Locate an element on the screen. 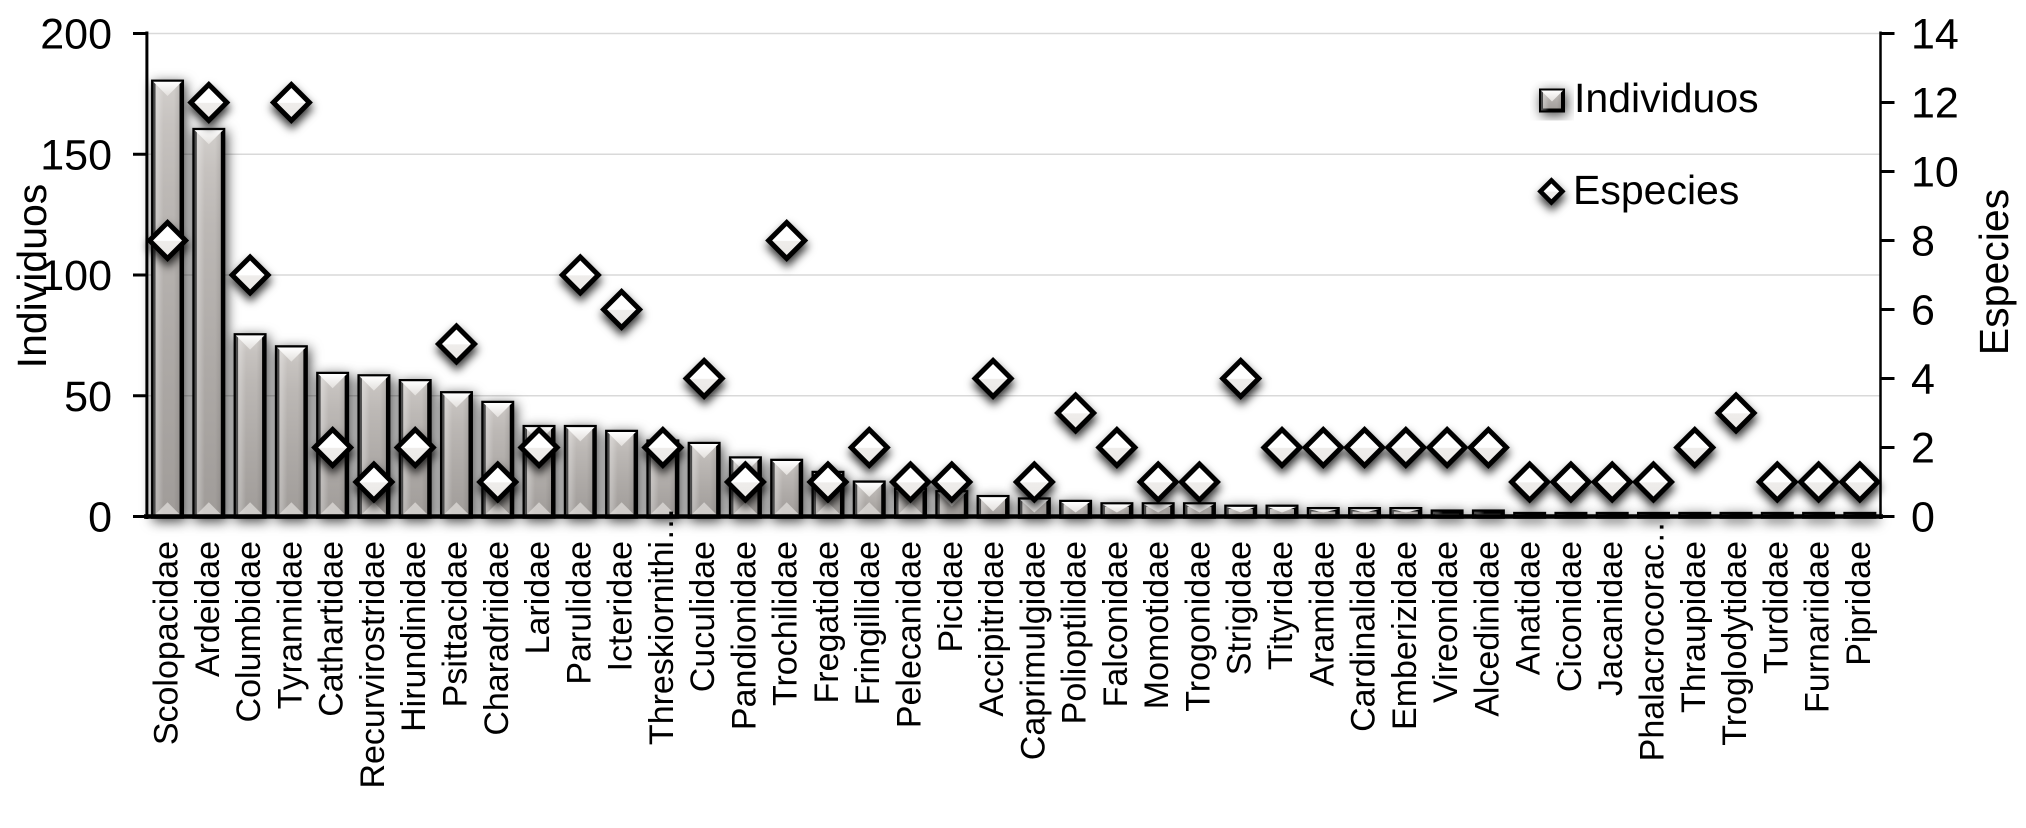  svg-text: Falconidae is located at coordinates (1116, 624).